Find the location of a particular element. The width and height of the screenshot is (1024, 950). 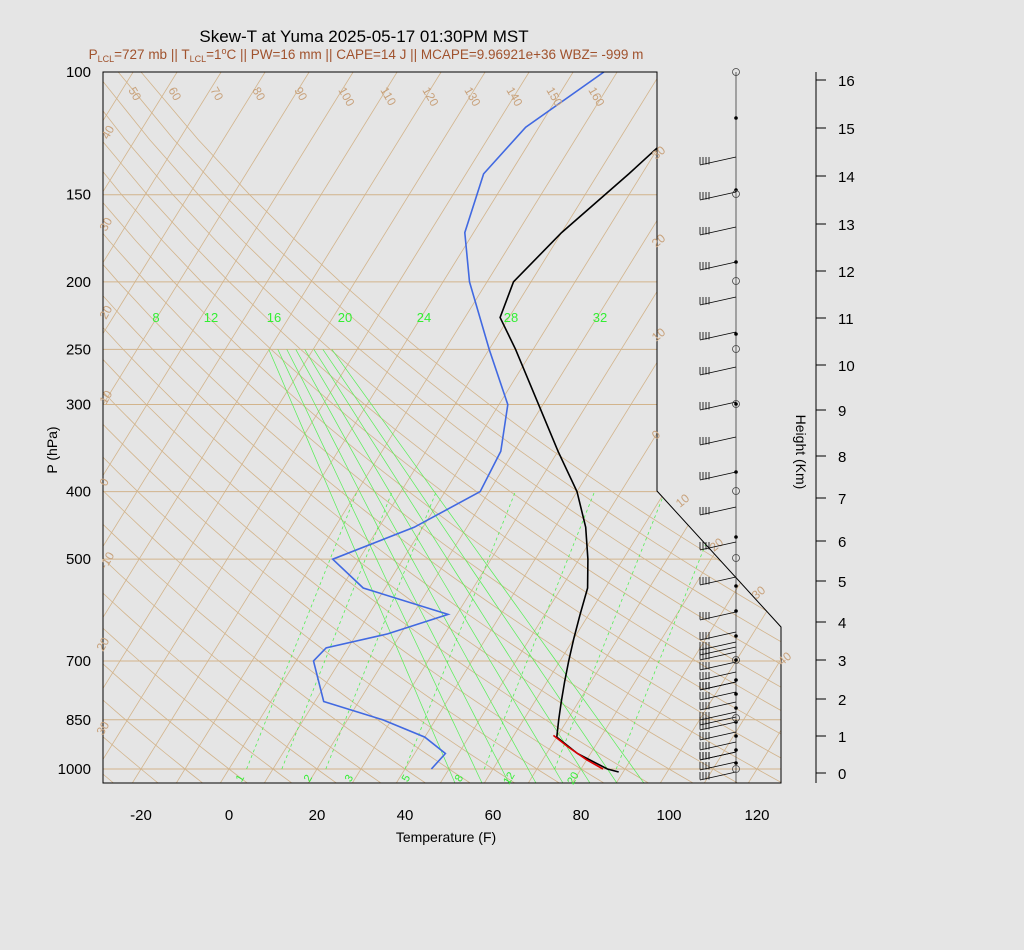

height-tick-label: 11 is located at coordinates (846, 319).